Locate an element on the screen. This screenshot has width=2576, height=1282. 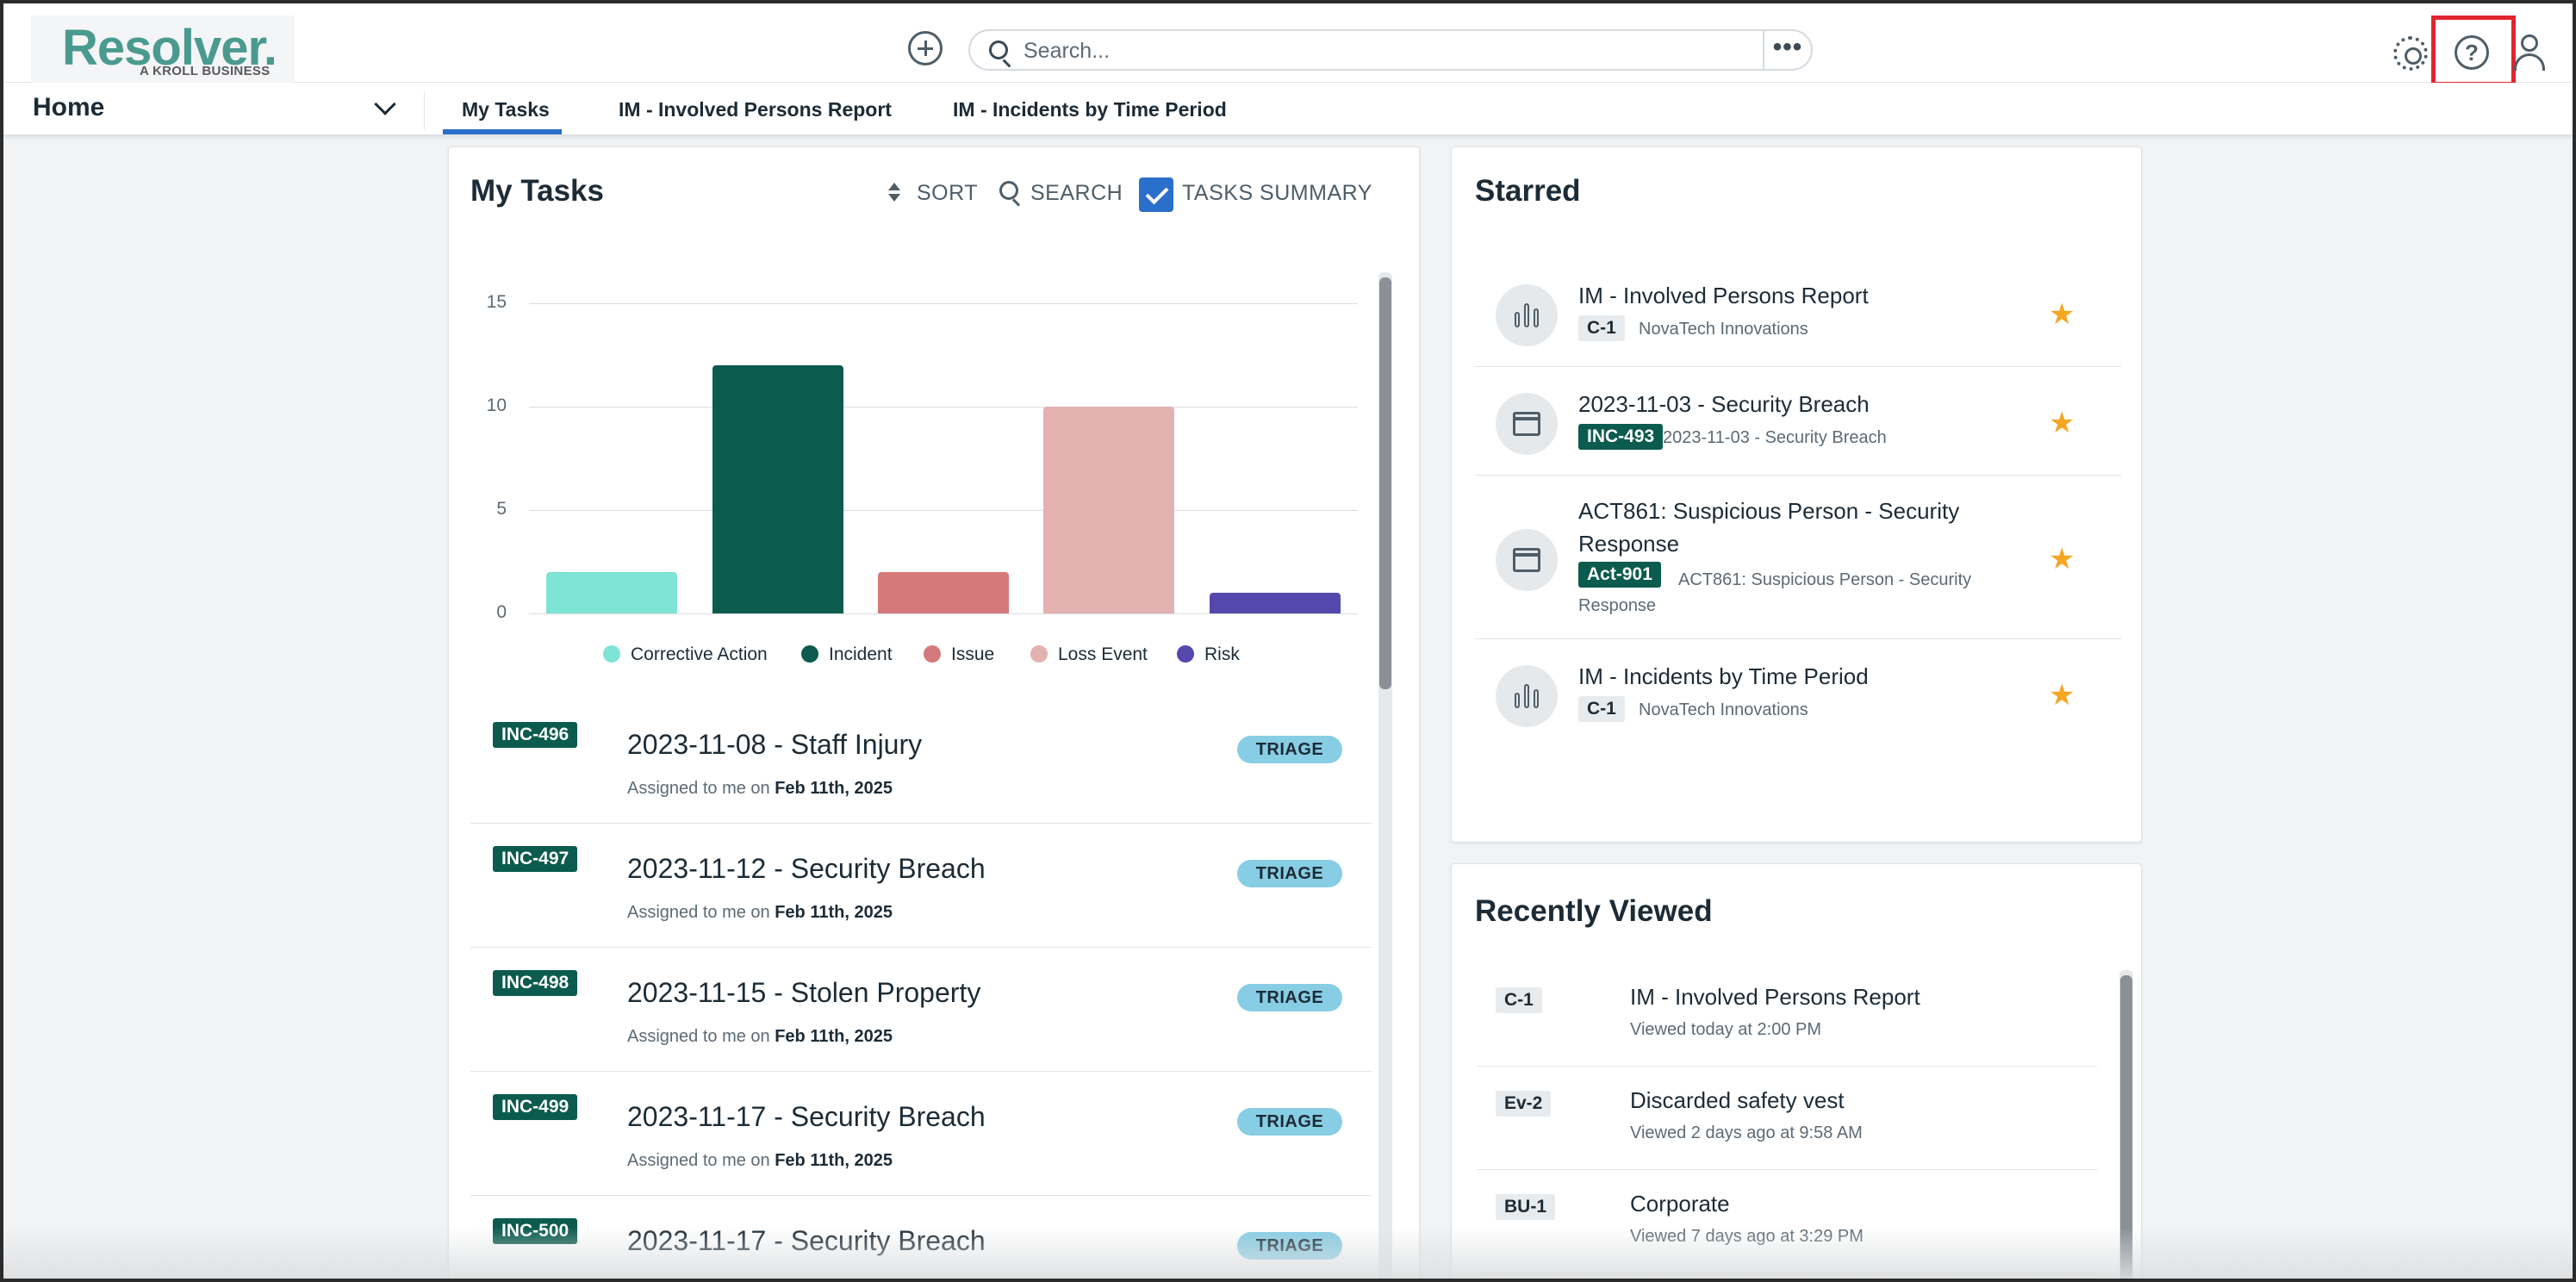
task-title: 2023-11-17 - Security Breach is located at coordinates (807, 1116).